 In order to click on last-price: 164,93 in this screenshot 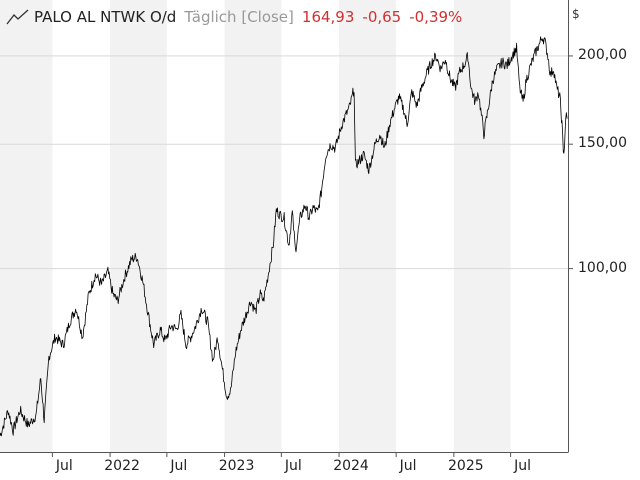, I will do `click(328, 17)`.